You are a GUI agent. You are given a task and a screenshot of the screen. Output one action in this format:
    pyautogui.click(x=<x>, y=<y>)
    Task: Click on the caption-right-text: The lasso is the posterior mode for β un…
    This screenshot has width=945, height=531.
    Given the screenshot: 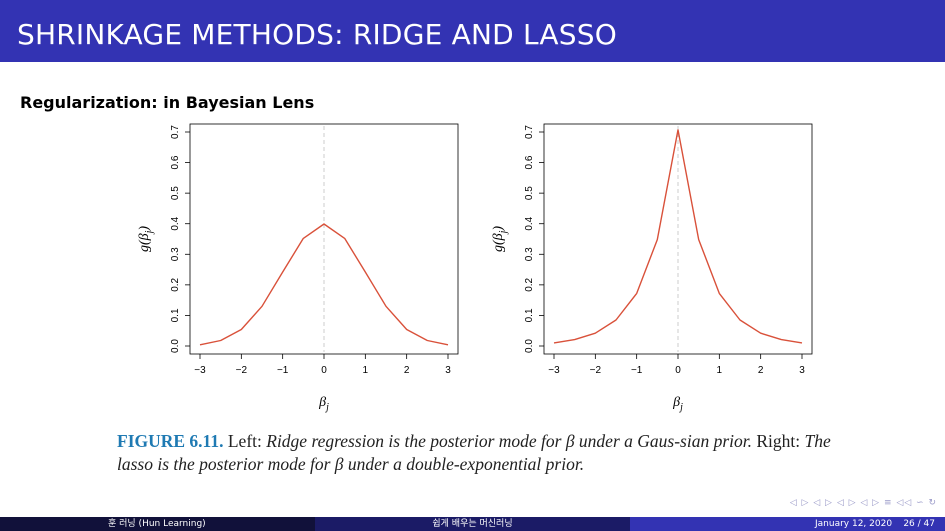 What is the action you would take?
    pyautogui.click(x=474, y=452)
    